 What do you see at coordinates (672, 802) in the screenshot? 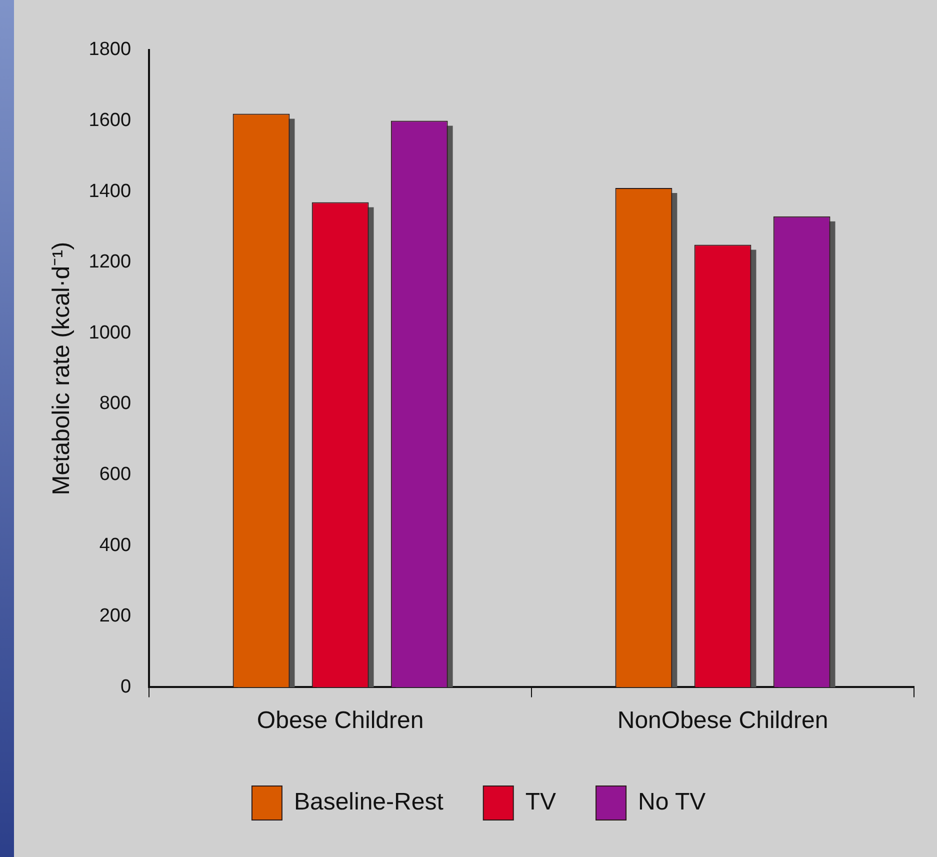
I see `legend-label: No TV` at bounding box center [672, 802].